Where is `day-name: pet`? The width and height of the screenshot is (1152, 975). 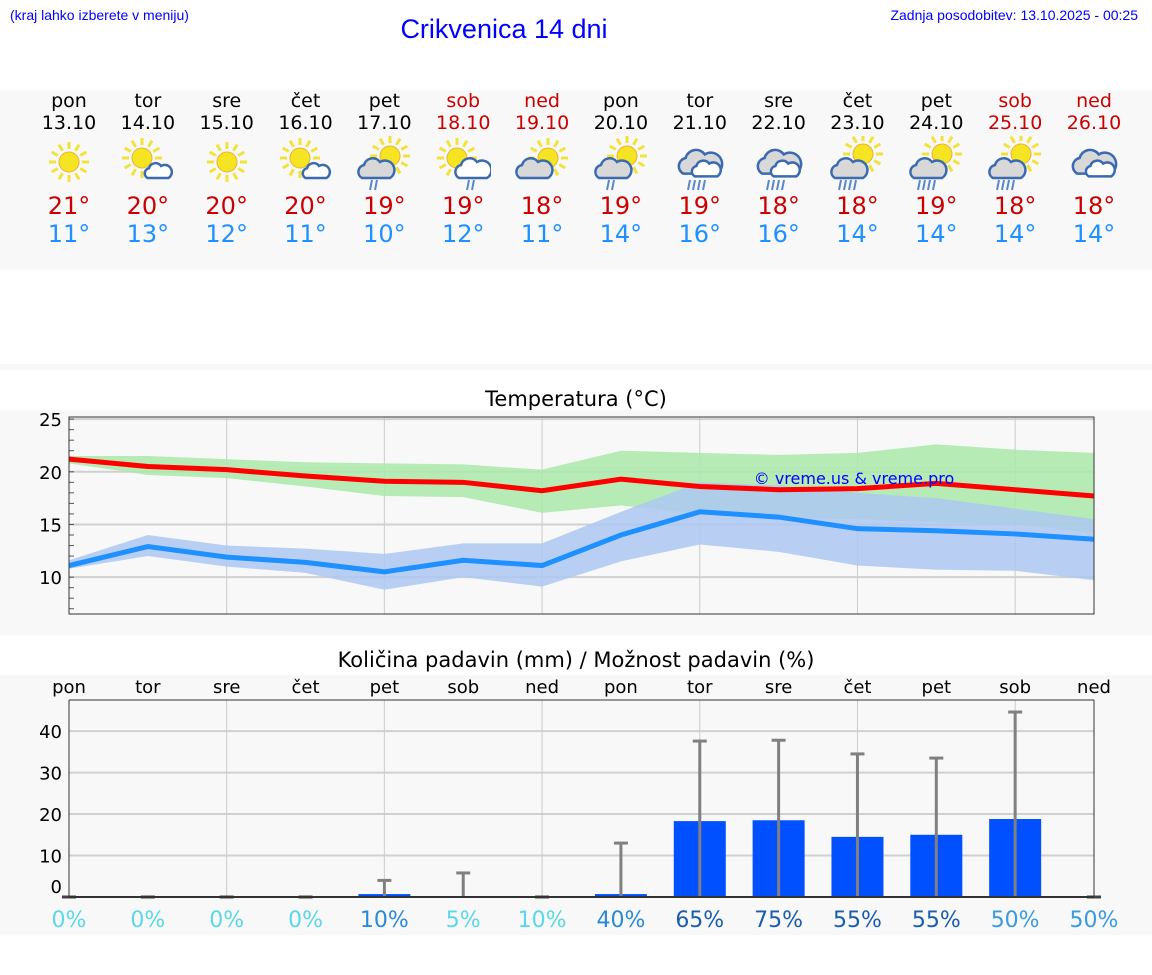 day-name: pet is located at coordinates (384, 101).